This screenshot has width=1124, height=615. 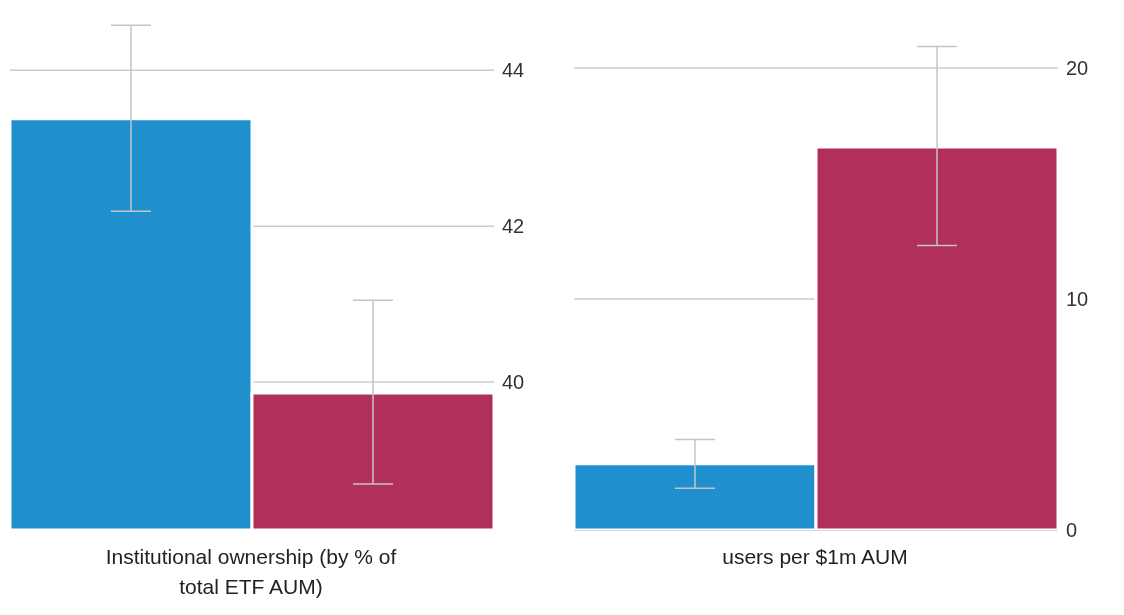 I want to click on y-tick-label: 20, so click(x=1077, y=68).